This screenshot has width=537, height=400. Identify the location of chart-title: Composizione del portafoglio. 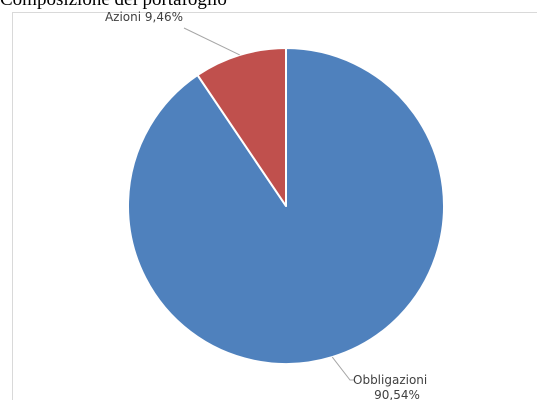
(268, 5).